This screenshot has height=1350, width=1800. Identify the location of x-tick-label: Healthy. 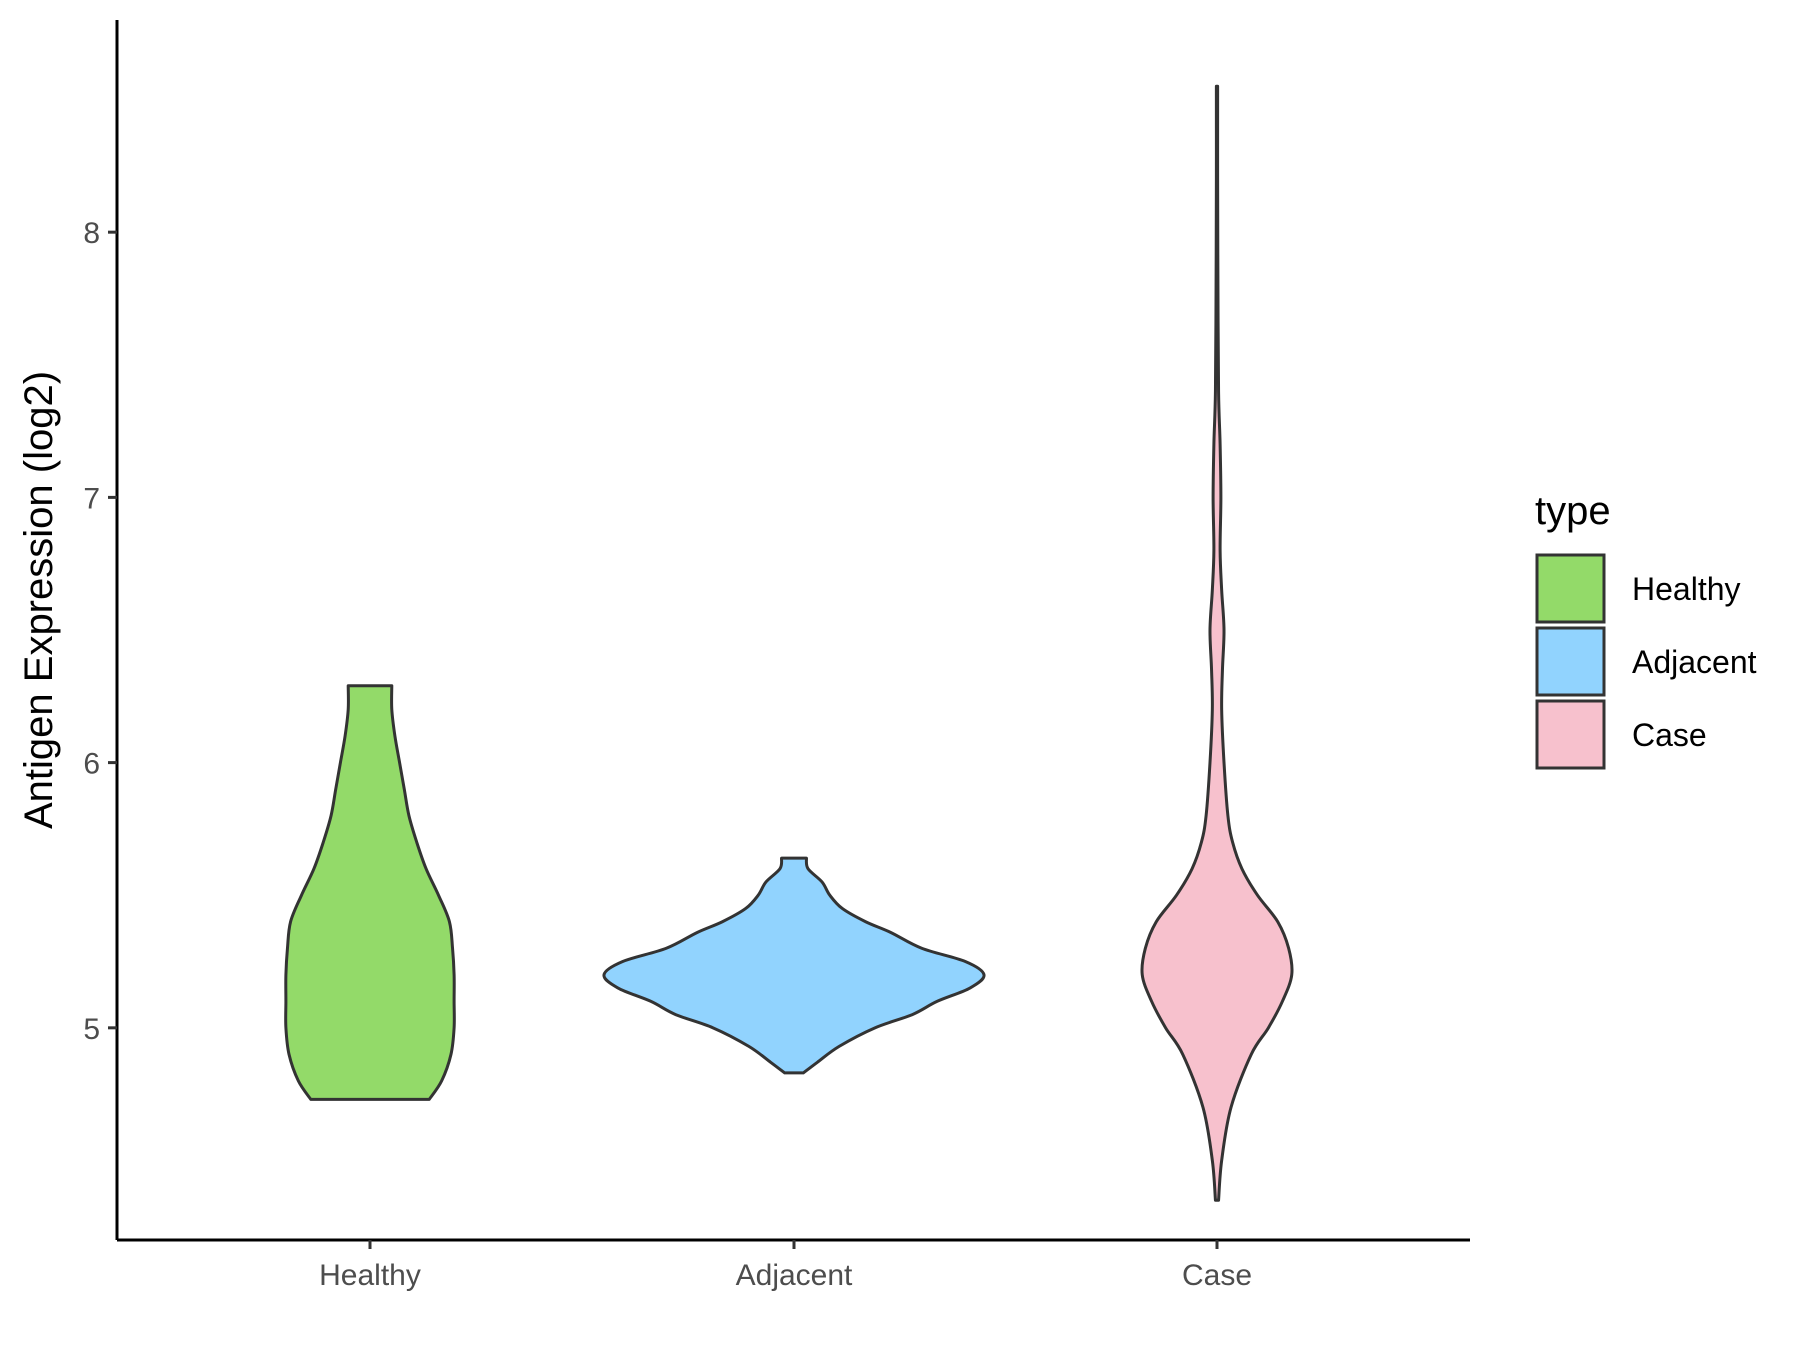
(370, 1275).